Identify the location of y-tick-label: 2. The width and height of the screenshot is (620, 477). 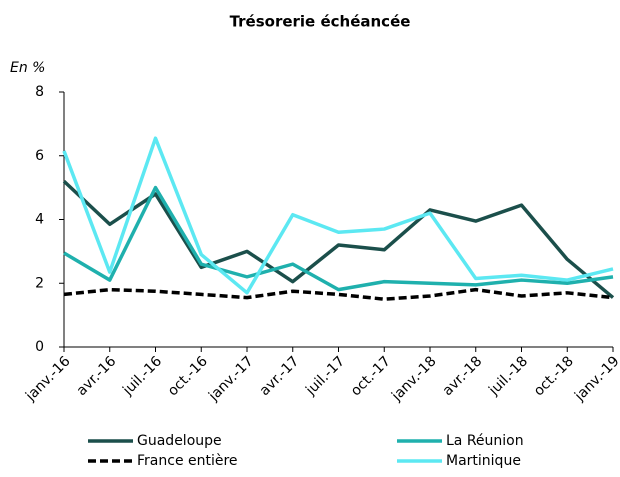
(39, 283).